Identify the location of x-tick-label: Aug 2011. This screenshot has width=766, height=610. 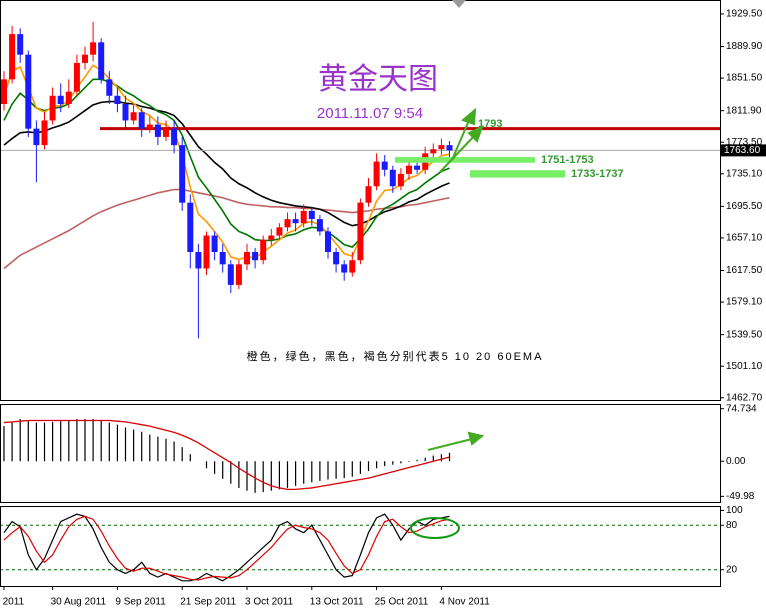
(12, 602).